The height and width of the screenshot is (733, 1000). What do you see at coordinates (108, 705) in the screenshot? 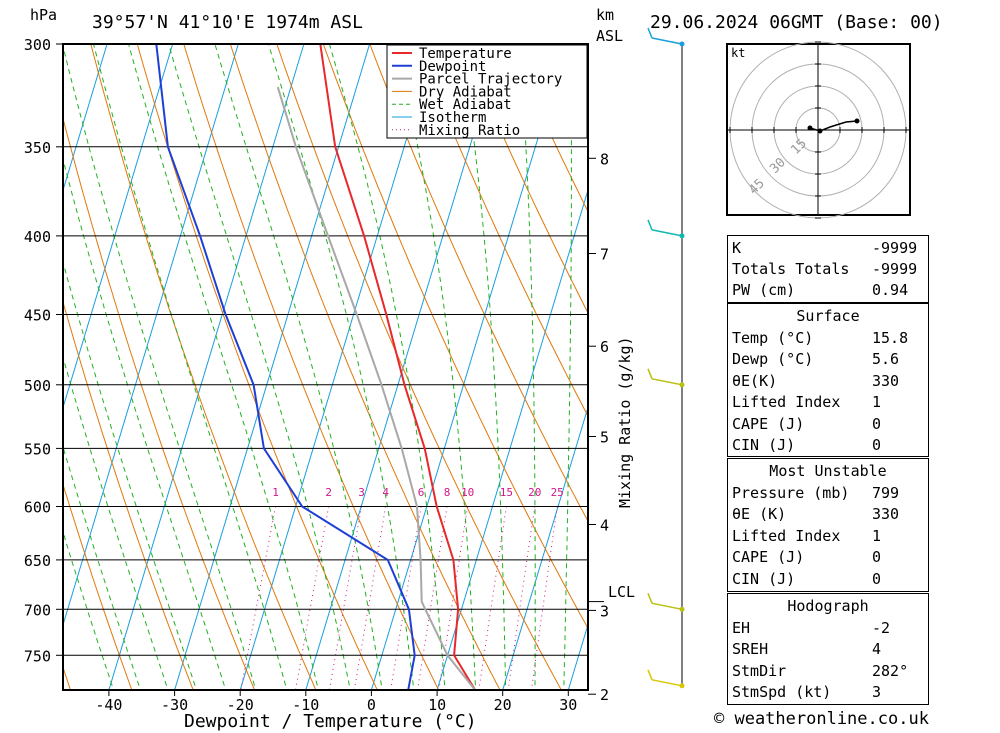
I see `temperature-tick-label: -40` at bounding box center [108, 705].